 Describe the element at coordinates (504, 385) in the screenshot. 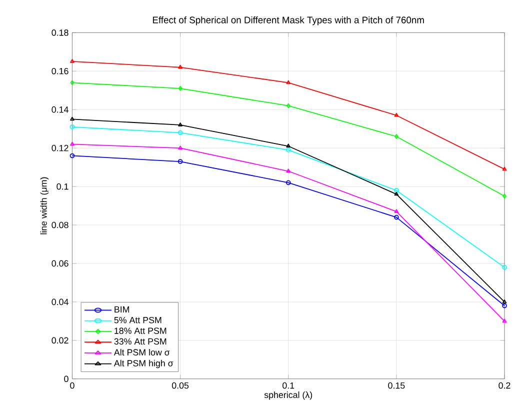

I see `x-tick-label: 0.2` at that location.